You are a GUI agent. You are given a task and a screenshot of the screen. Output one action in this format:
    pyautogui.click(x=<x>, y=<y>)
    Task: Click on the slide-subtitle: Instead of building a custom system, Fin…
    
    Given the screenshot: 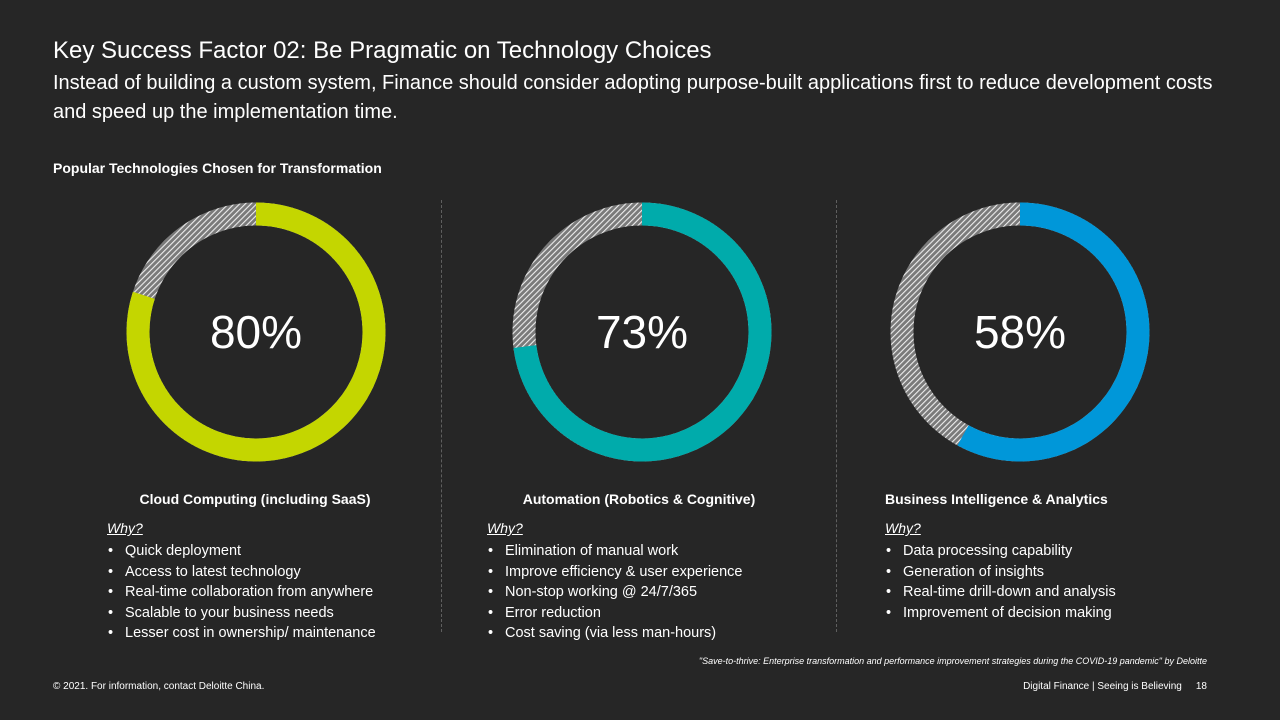 What is the action you would take?
    pyautogui.click(x=633, y=97)
    